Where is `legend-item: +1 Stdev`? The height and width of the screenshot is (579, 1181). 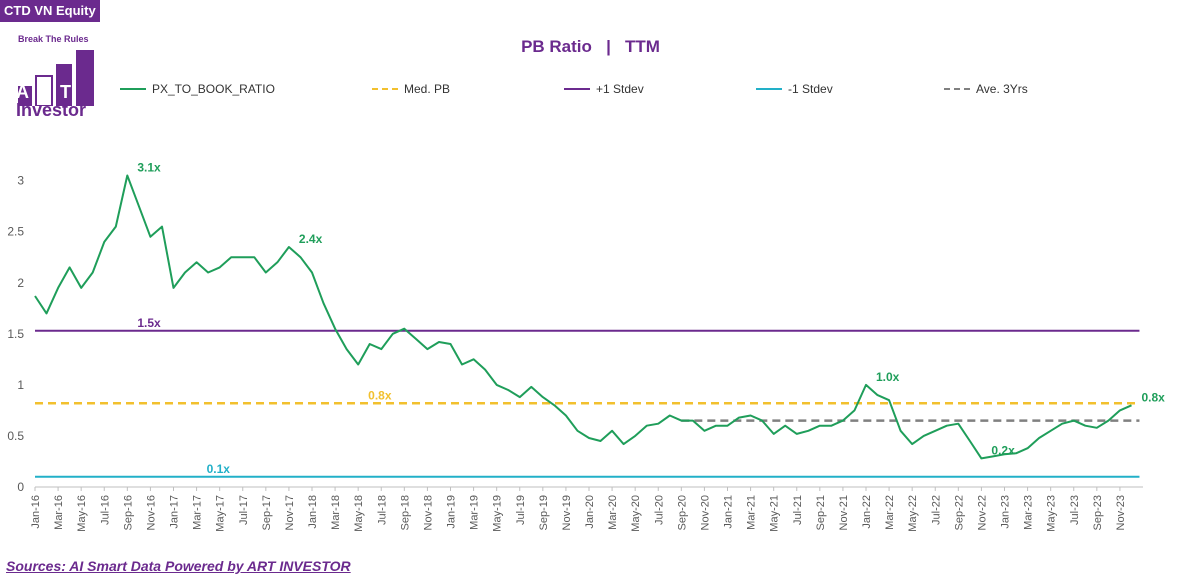 legend-item: +1 Stdev is located at coordinates (604, 89).